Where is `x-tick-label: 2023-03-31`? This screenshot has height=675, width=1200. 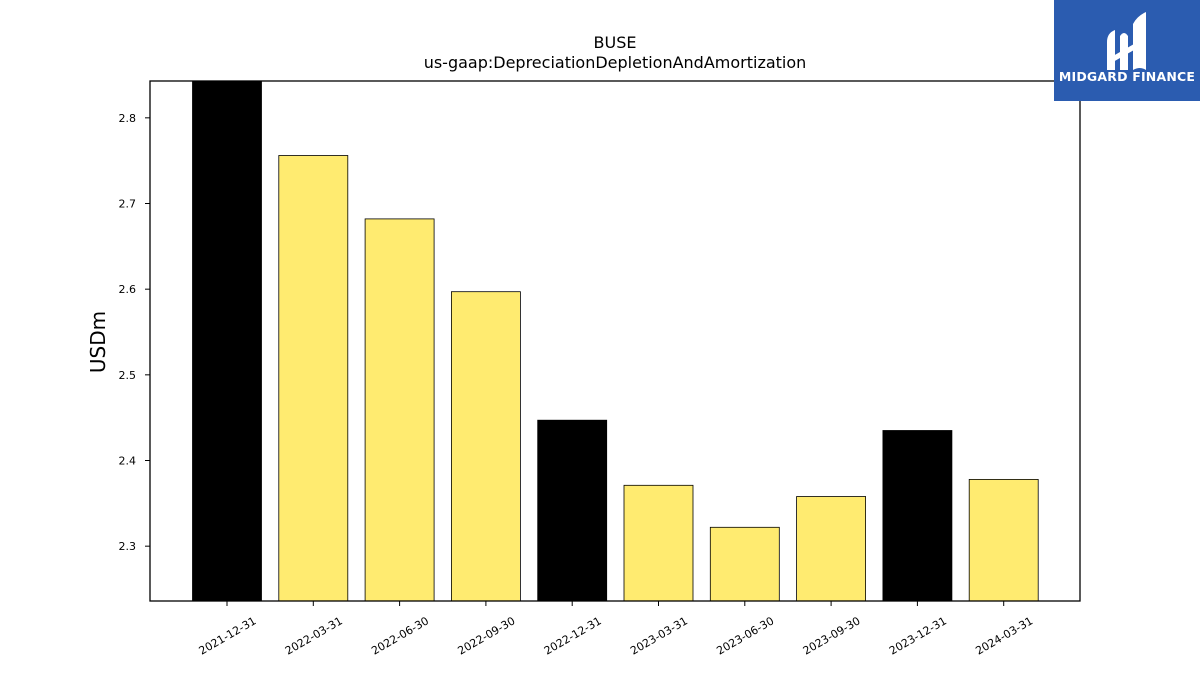 x-tick-label: 2023-03-31 is located at coordinates (659, 635).